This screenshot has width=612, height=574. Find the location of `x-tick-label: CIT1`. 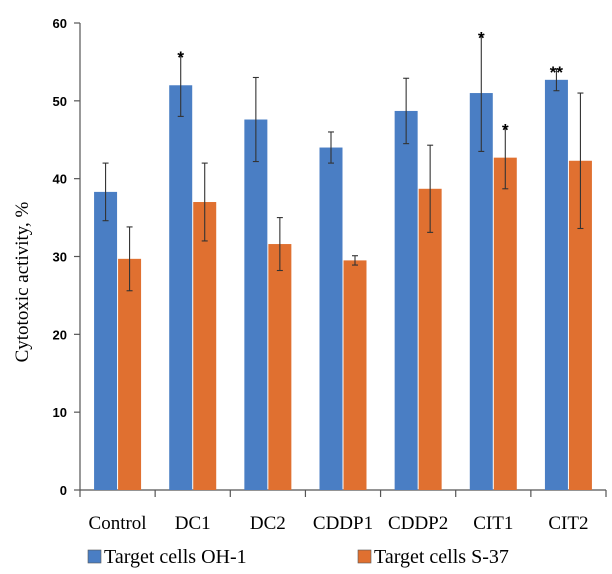

x-tick-label: CIT1 is located at coordinates (493, 523).